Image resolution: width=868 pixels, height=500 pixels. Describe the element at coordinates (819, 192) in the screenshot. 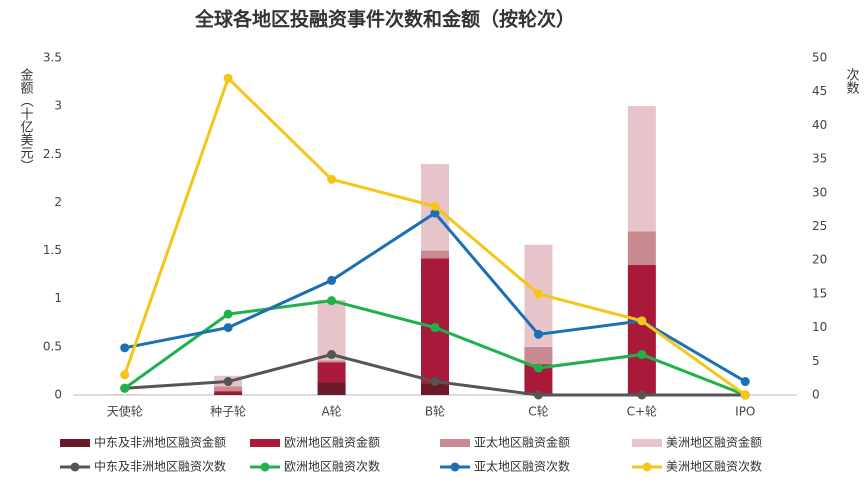

I see `y2-tick-label: 30` at that location.